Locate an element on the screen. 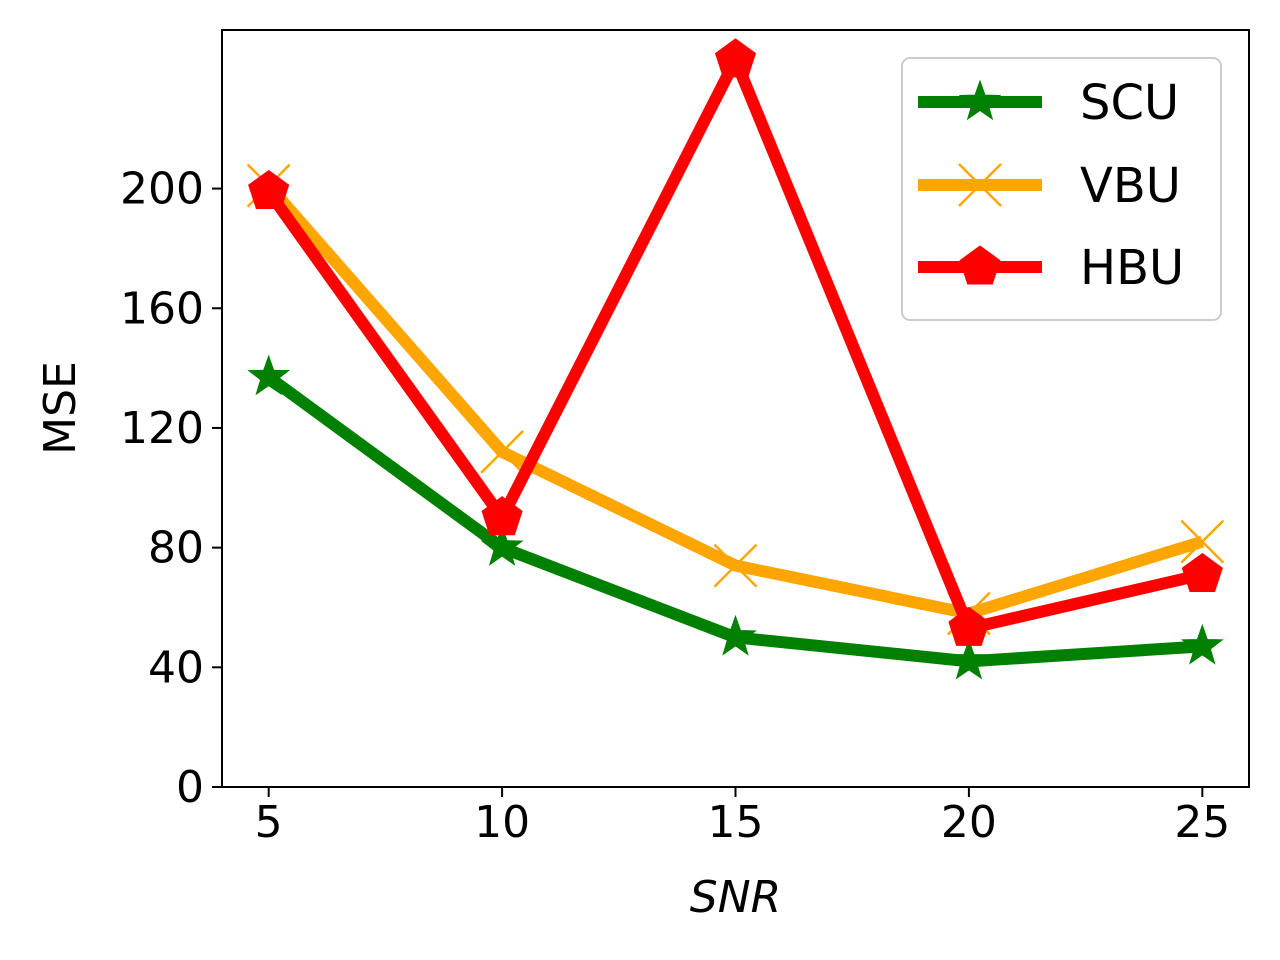 This screenshot has height=960, width=1280. y-tick-label: 200 is located at coordinates (162, 189).